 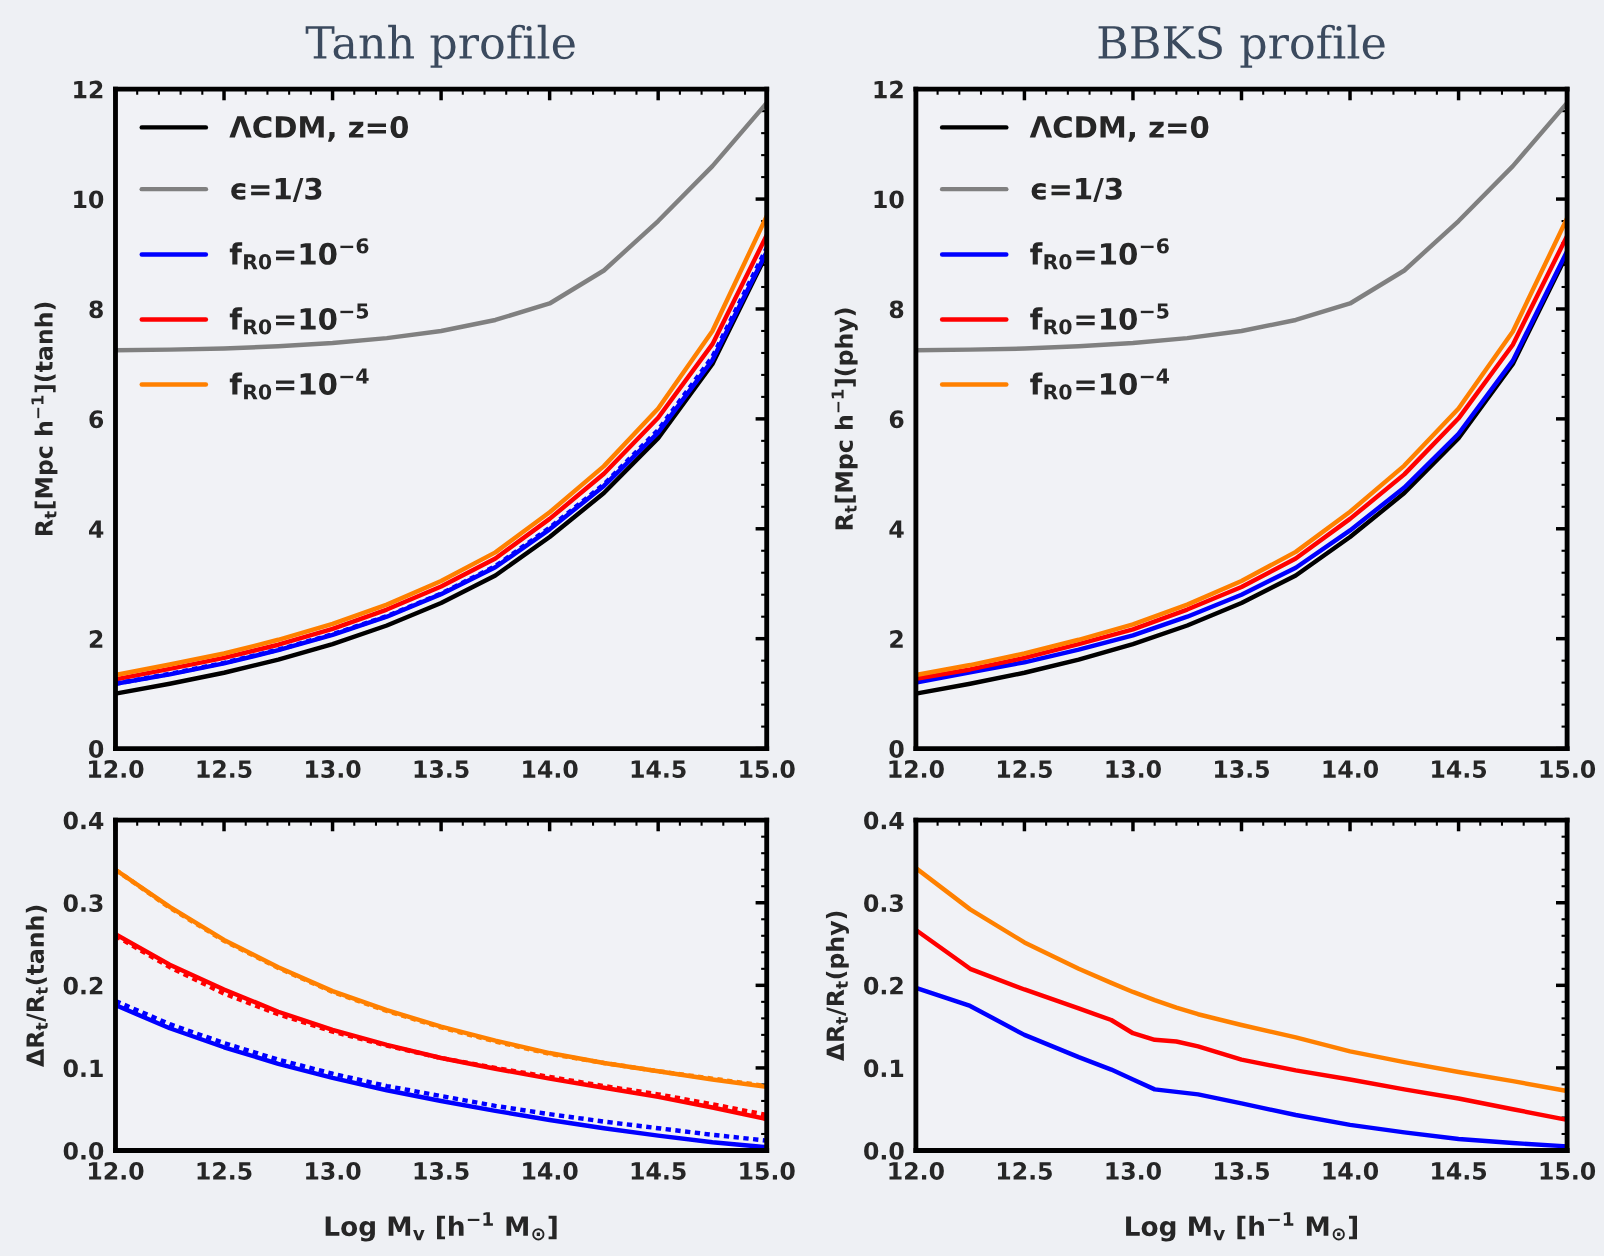 I want to click on y-axis-title: R$_{t}$[Mpc h$^{−1}$](tanh), so click(x=44, y=419).